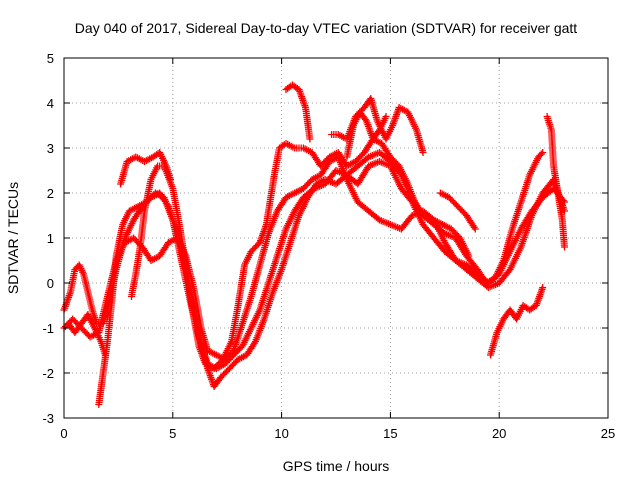 This screenshot has height=480, width=640. What do you see at coordinates (50, 193) in the screenshot?
I see `y-tick-label: 2` at bounding box center [50, 193].